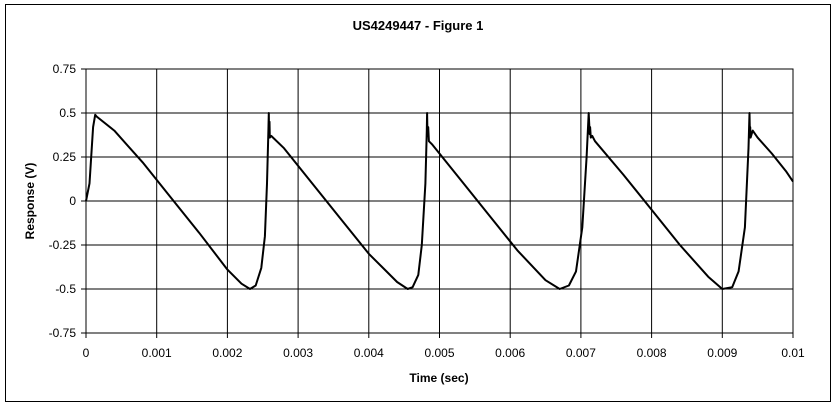 This screenshot has width=838, height=408. What do you see at coordinates (65, 289) in the screenshot?
I see `y-tick-label: -0.5` at bounding box center [65, 289].